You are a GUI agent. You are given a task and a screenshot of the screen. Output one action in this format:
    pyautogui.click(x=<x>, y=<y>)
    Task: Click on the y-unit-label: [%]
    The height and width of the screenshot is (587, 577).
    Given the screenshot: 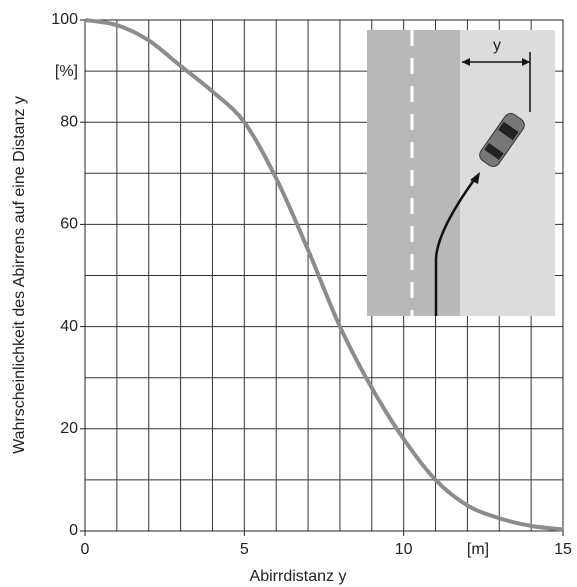 What is the action you would take?
    pyautogui.click(x=66, y=71)
    